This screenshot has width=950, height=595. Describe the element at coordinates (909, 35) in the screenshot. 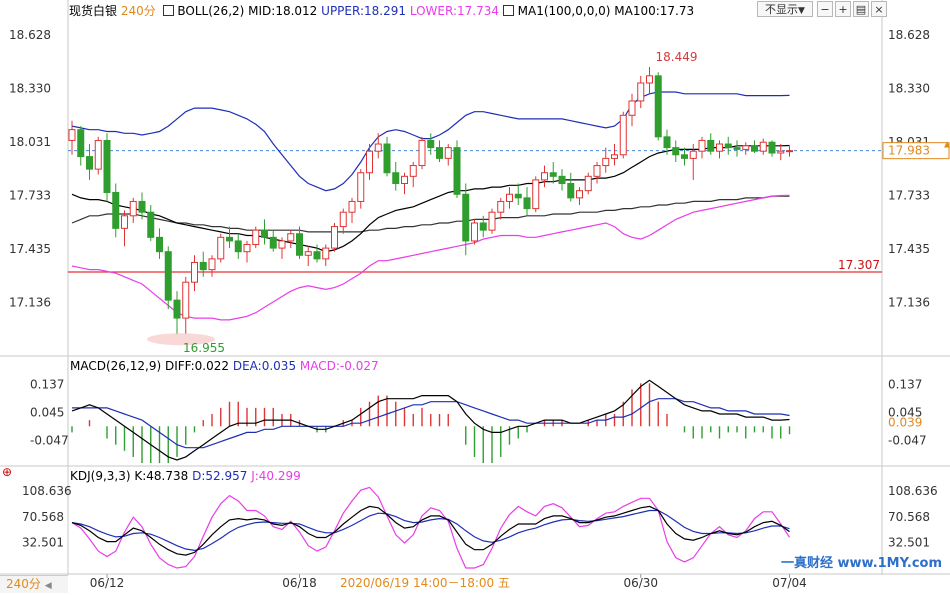

I see `price-axis-tick-0: 18.628` at that location.